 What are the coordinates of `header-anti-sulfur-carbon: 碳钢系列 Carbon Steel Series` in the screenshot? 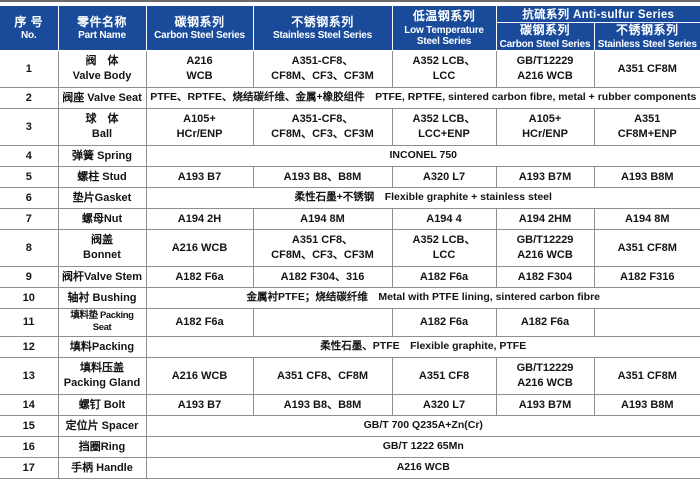 It's located at (545, 37).